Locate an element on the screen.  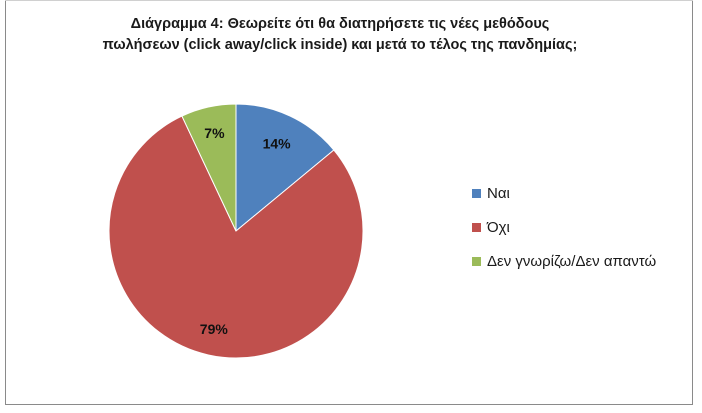
legend-item-no: Όχι is located at coordinates (564, 227).